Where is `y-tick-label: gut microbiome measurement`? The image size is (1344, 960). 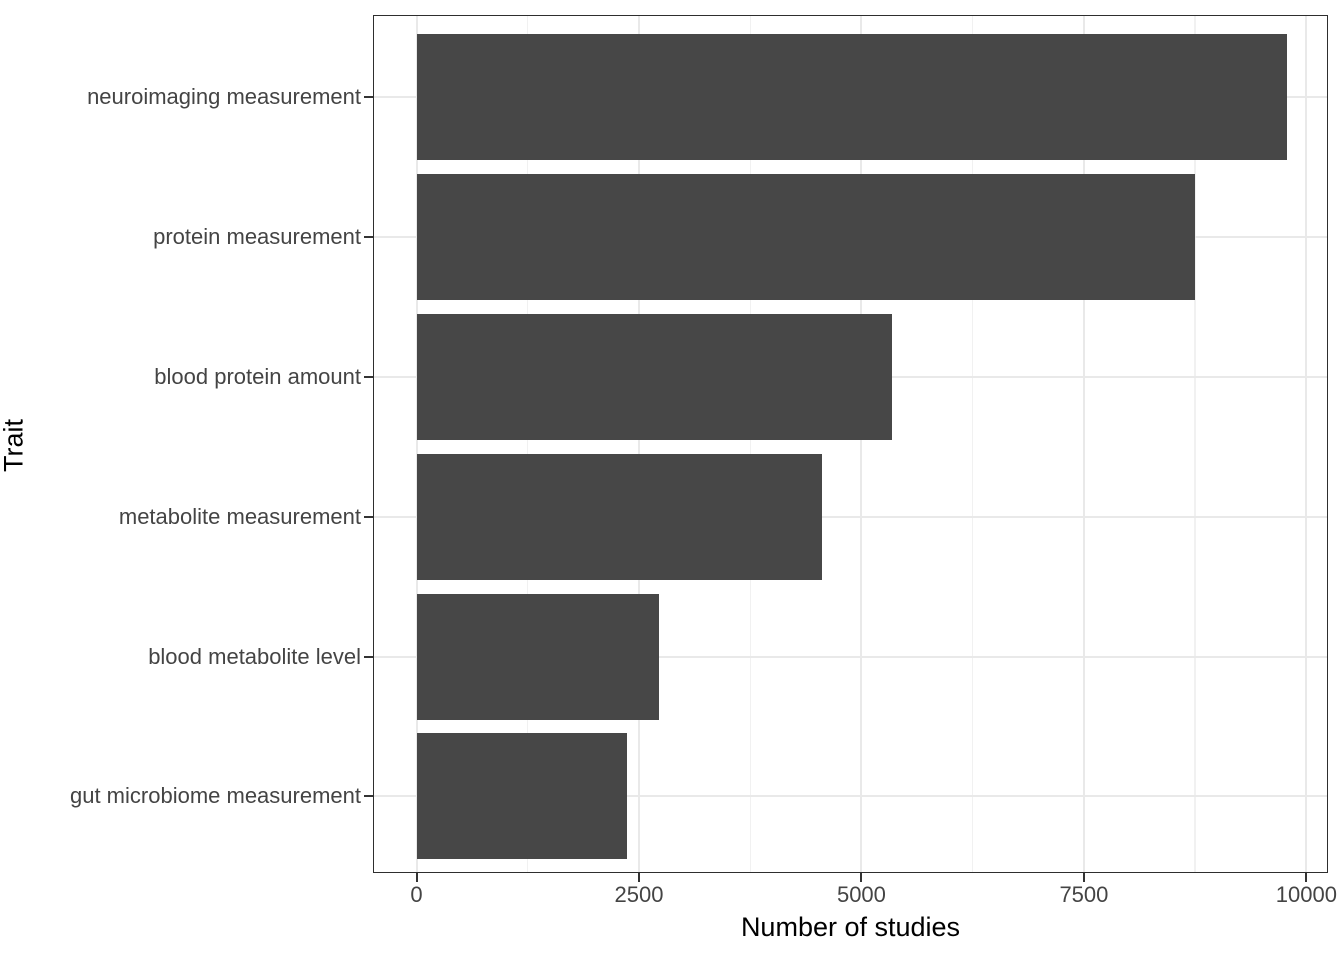 y-tick-label: gut microbiome measurement is located at coordinates (215, 796).